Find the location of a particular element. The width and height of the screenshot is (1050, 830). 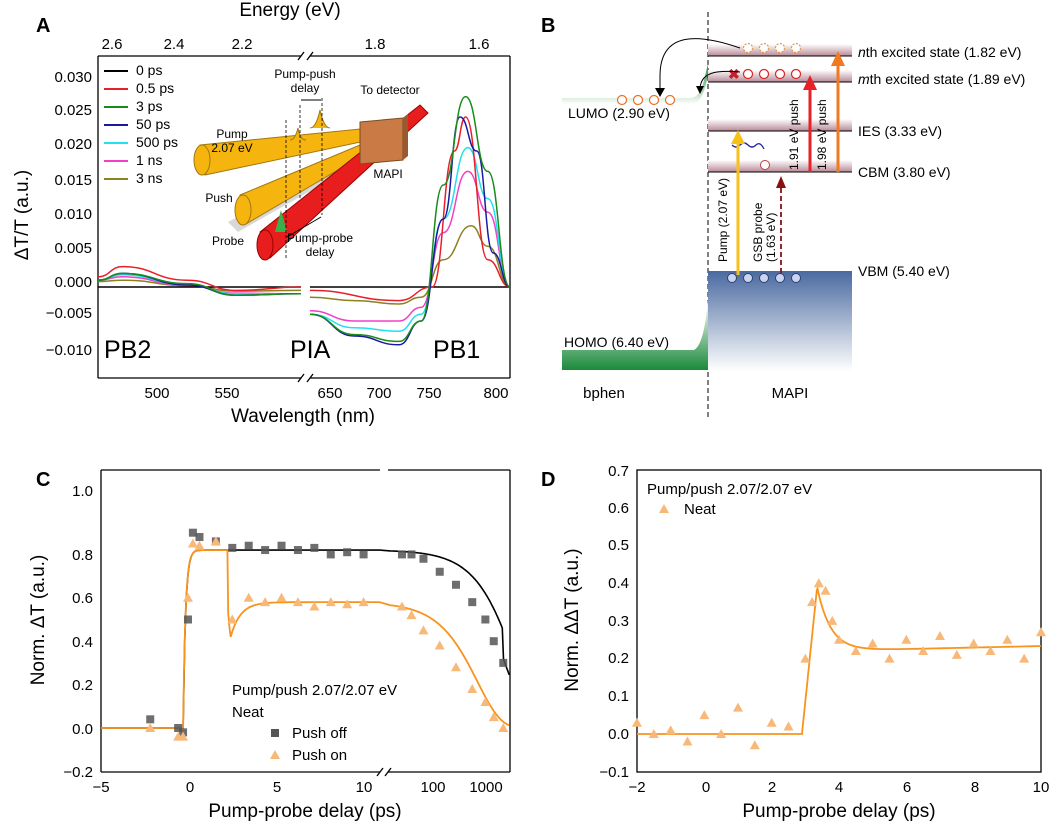

inset-delay-guides is located at coordinates (304, 178).